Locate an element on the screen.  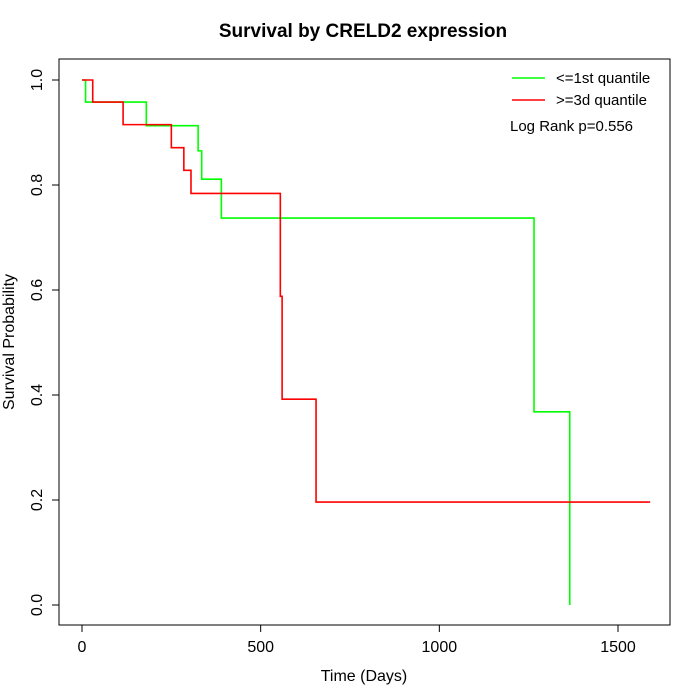
legend-label-high: >=3d quantile is located at coordinates (601, 100).